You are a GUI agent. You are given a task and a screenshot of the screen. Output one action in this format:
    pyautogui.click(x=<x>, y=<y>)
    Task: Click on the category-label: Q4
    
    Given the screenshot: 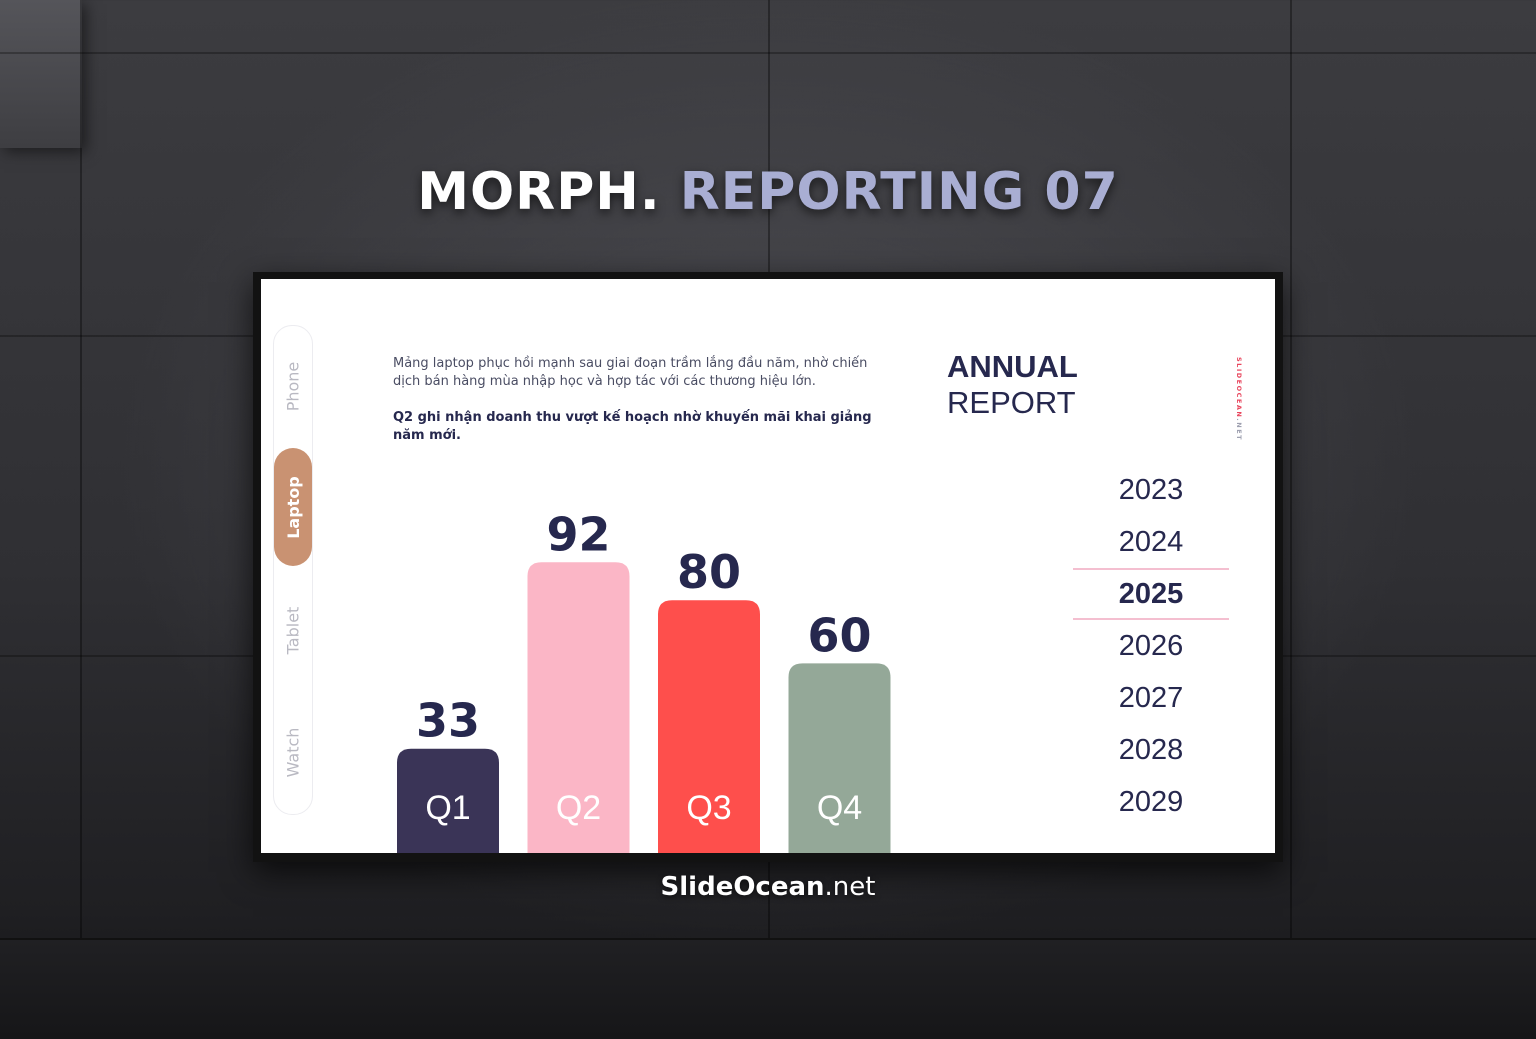 What is the action you would take?
    pyautogui.click(x=839, y=808)
    